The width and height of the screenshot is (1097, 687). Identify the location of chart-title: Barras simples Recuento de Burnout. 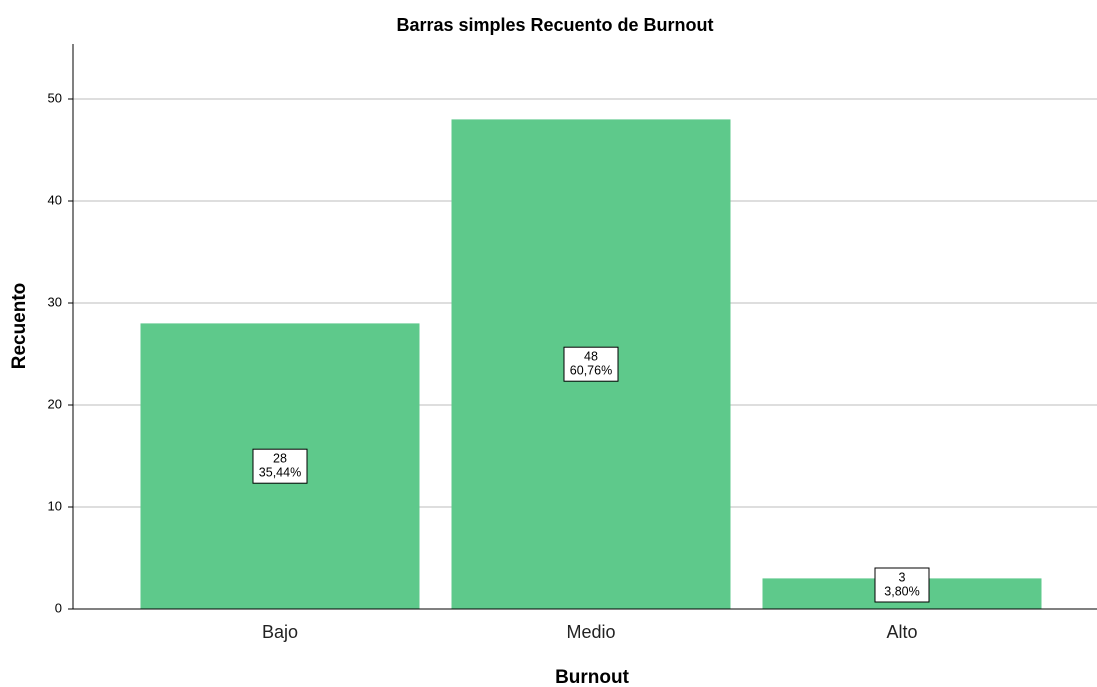
(554, 25).